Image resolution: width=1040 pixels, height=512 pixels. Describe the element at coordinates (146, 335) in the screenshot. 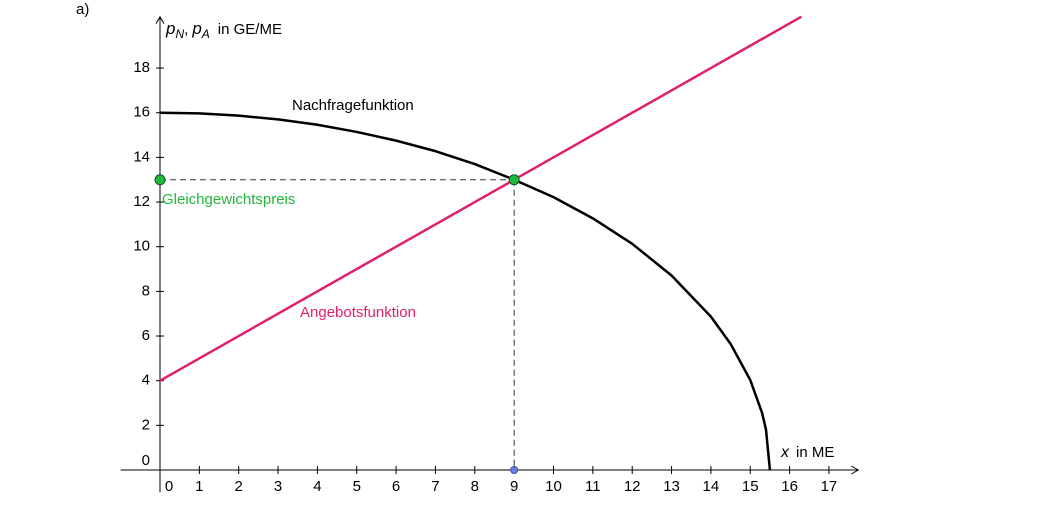

I see `y-tick-label: 6` at that location.